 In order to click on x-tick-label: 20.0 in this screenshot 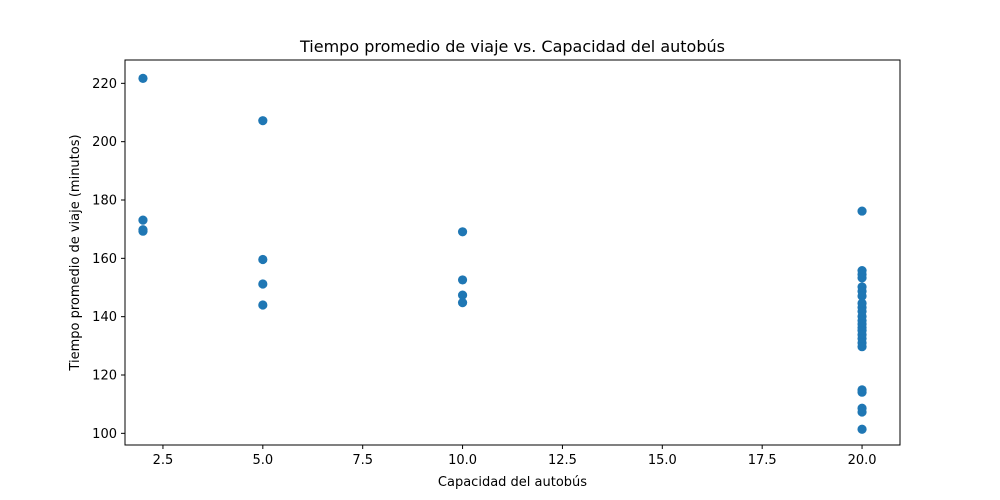, I will do `click(862, 460)`.